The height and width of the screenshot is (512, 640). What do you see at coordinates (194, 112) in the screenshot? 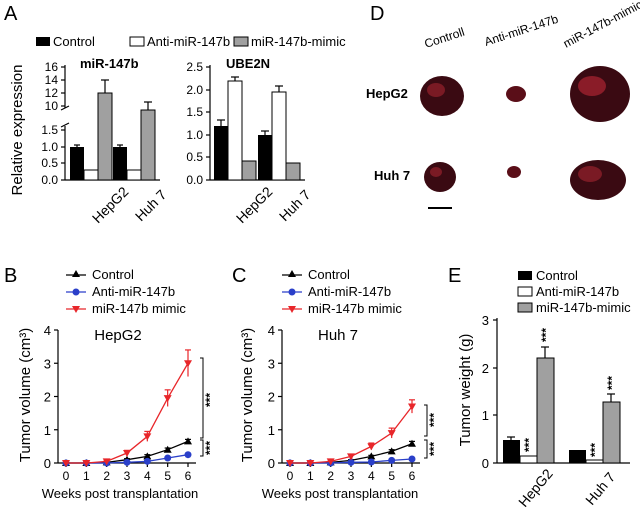
I see `a2-ytick: 1.5` at bounding box center [194, 112].